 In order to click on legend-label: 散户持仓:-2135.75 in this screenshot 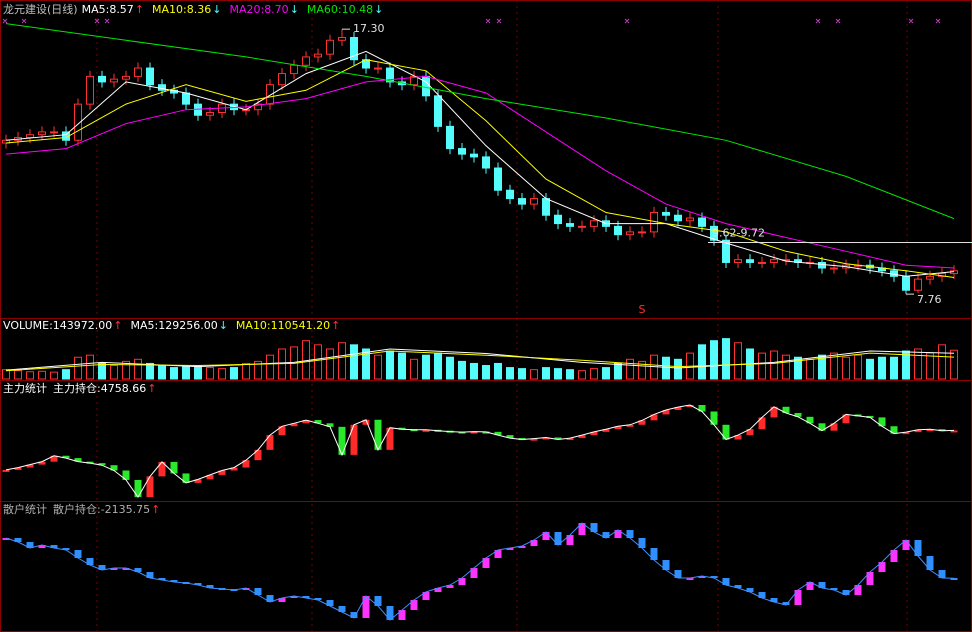, I will do `click(101, 509)`.